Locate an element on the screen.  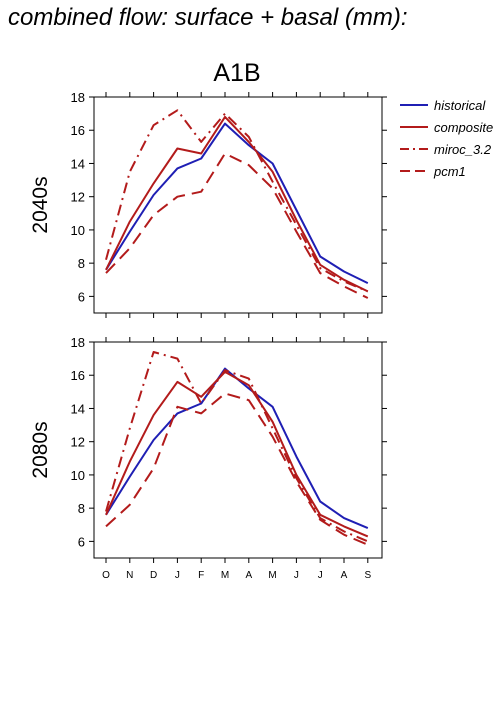
x-tick-label: O is located at coordinates (106, 575).